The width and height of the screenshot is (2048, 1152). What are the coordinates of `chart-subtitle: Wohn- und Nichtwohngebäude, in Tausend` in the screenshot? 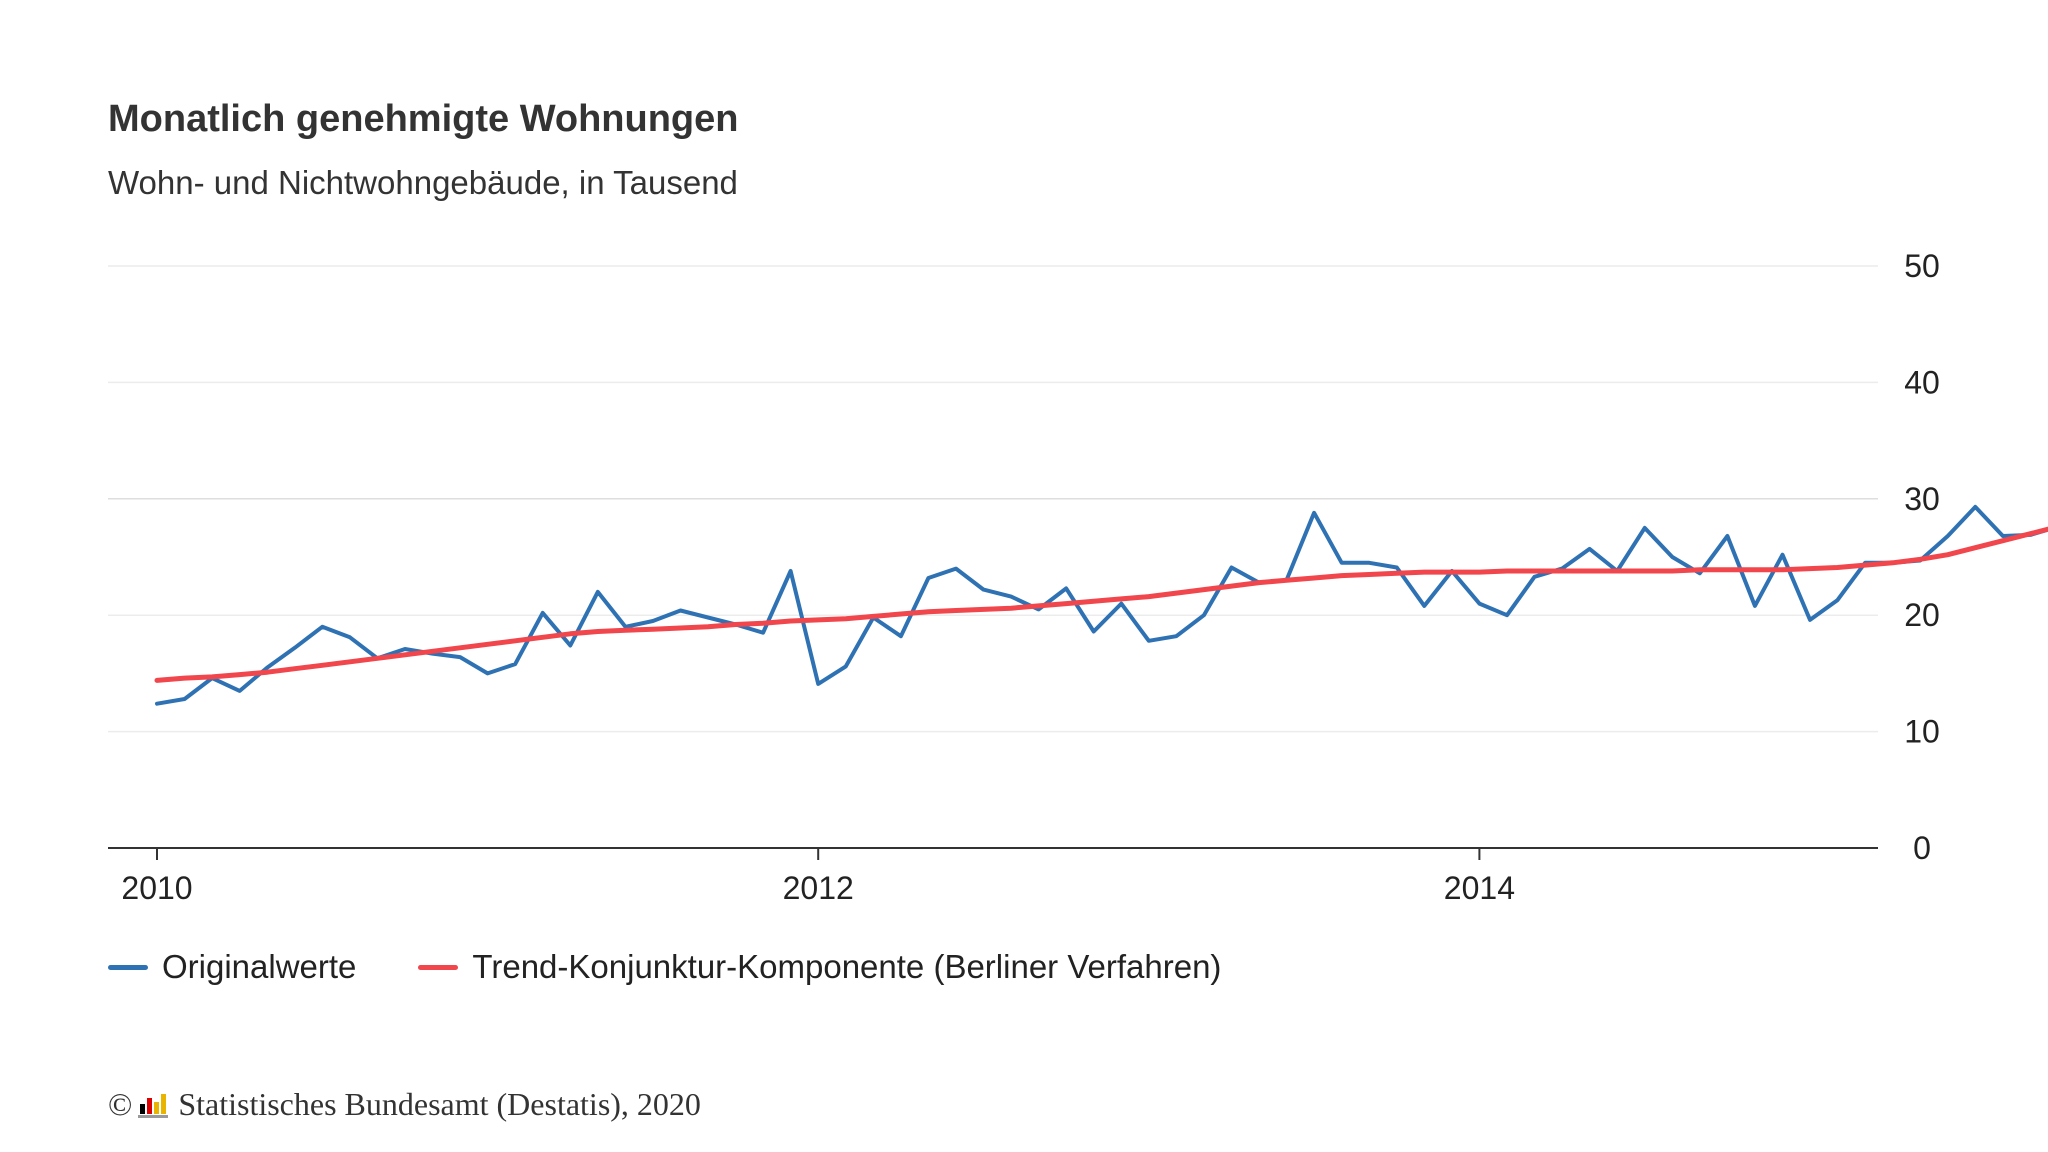 It's located at (423, 182).